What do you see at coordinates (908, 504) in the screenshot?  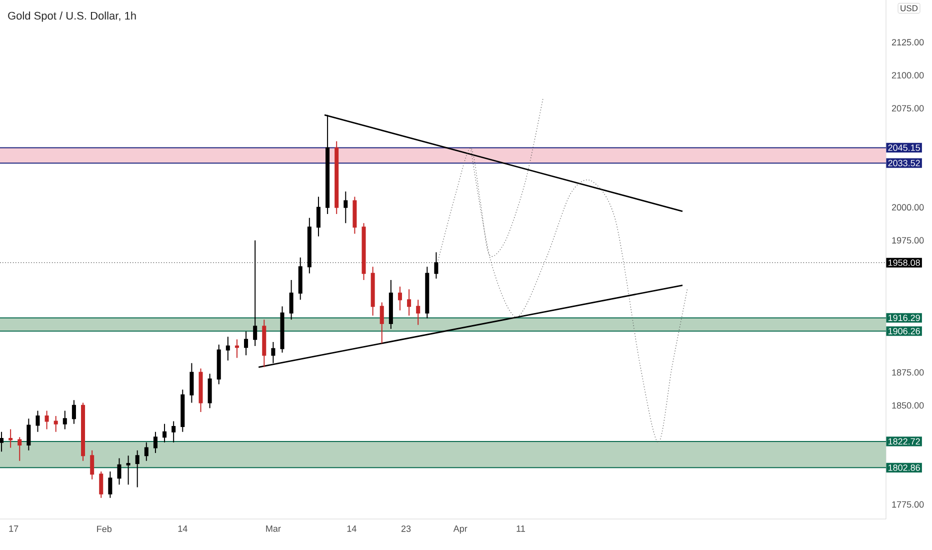 I see `y-tick-label: 1775.00` at bounding box center [908, 504].